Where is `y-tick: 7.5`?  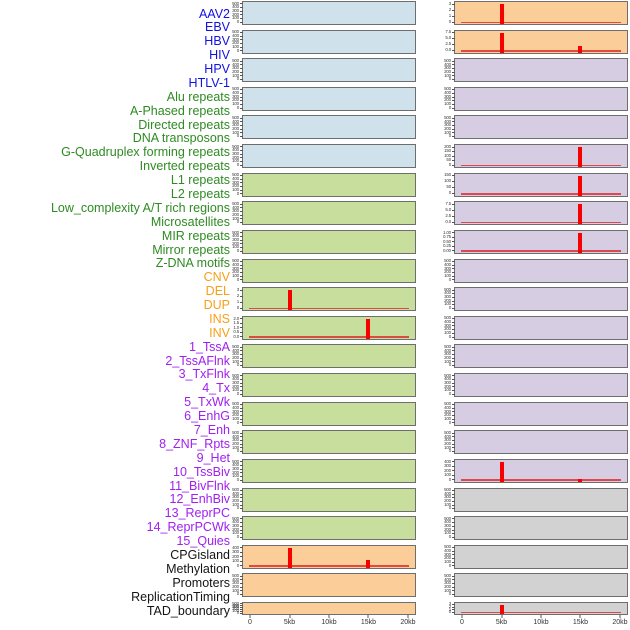 y-tick: 7.5 is located at coordinates (450, 204).